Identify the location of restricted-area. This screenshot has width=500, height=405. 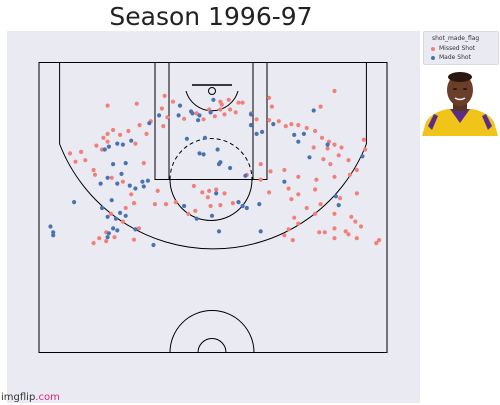
(212, 101).